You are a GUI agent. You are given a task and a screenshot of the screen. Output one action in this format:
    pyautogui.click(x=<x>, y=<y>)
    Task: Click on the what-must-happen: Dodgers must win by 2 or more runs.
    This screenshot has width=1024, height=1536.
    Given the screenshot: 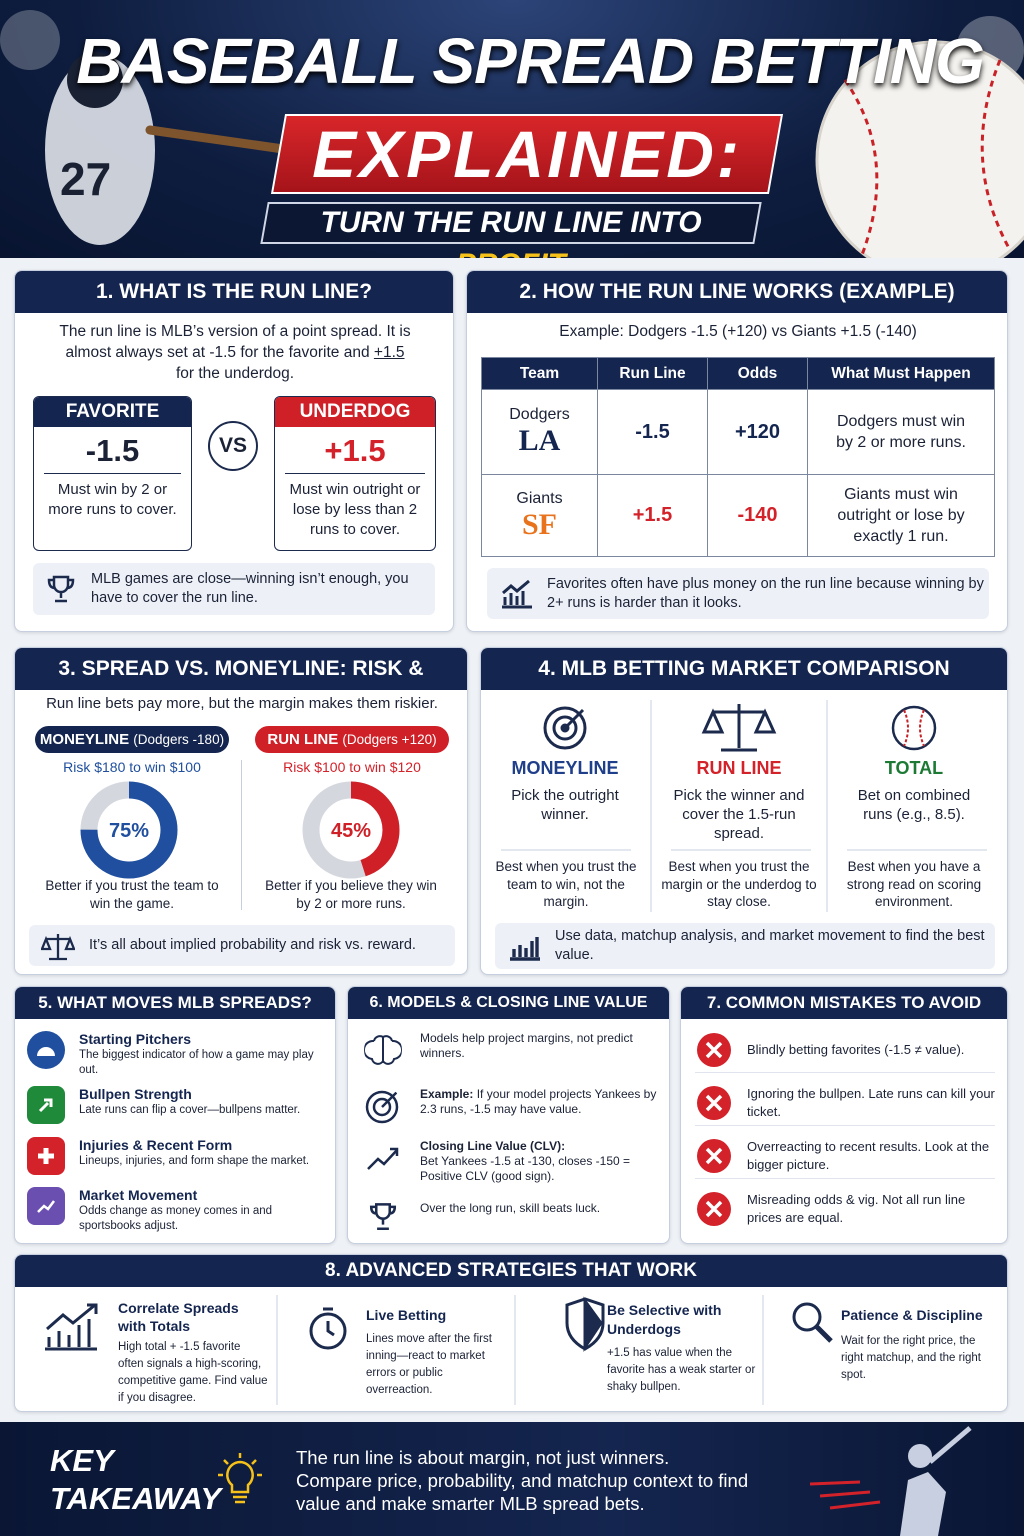 What is the action you would take?
    pyautogui.click(x=901, y=432)
    